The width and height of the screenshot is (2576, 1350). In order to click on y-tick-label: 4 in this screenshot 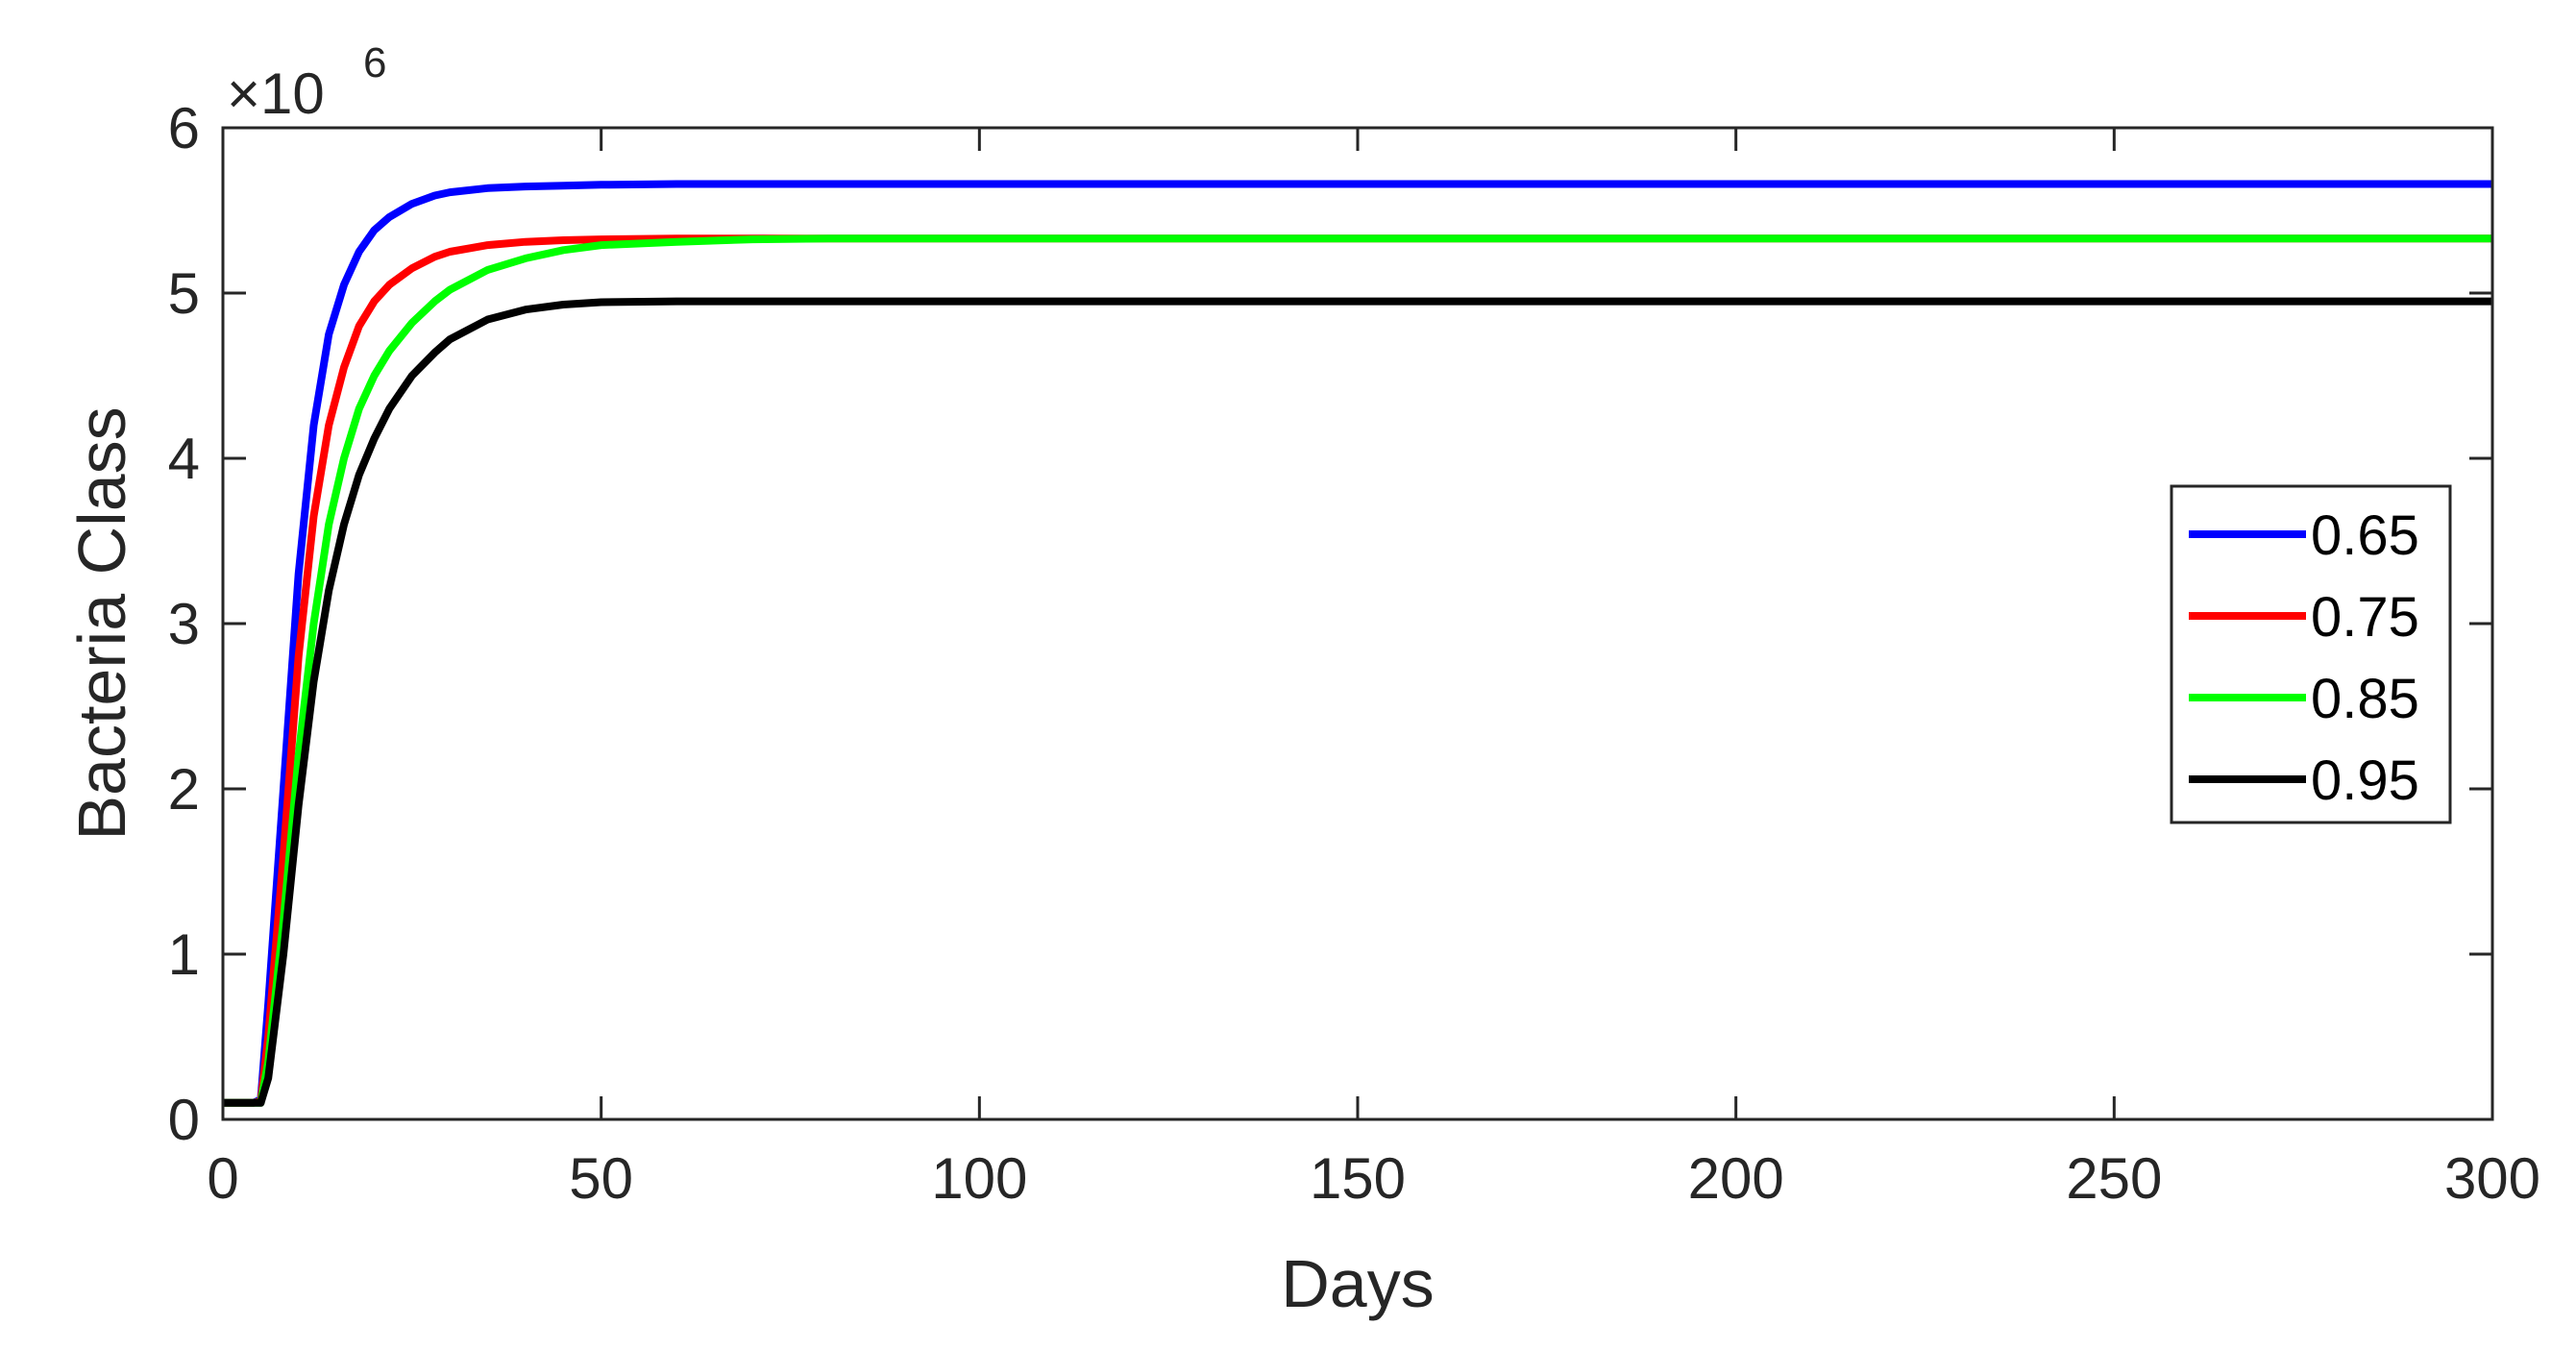, I will do `click(184, 459)`.